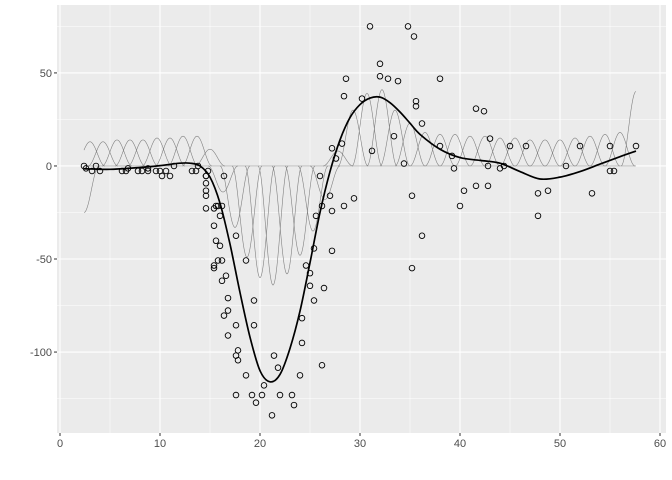 The width and height of the screenshot is (672, 480). I want to click on x-tick-label: 20, so click(260, 444).